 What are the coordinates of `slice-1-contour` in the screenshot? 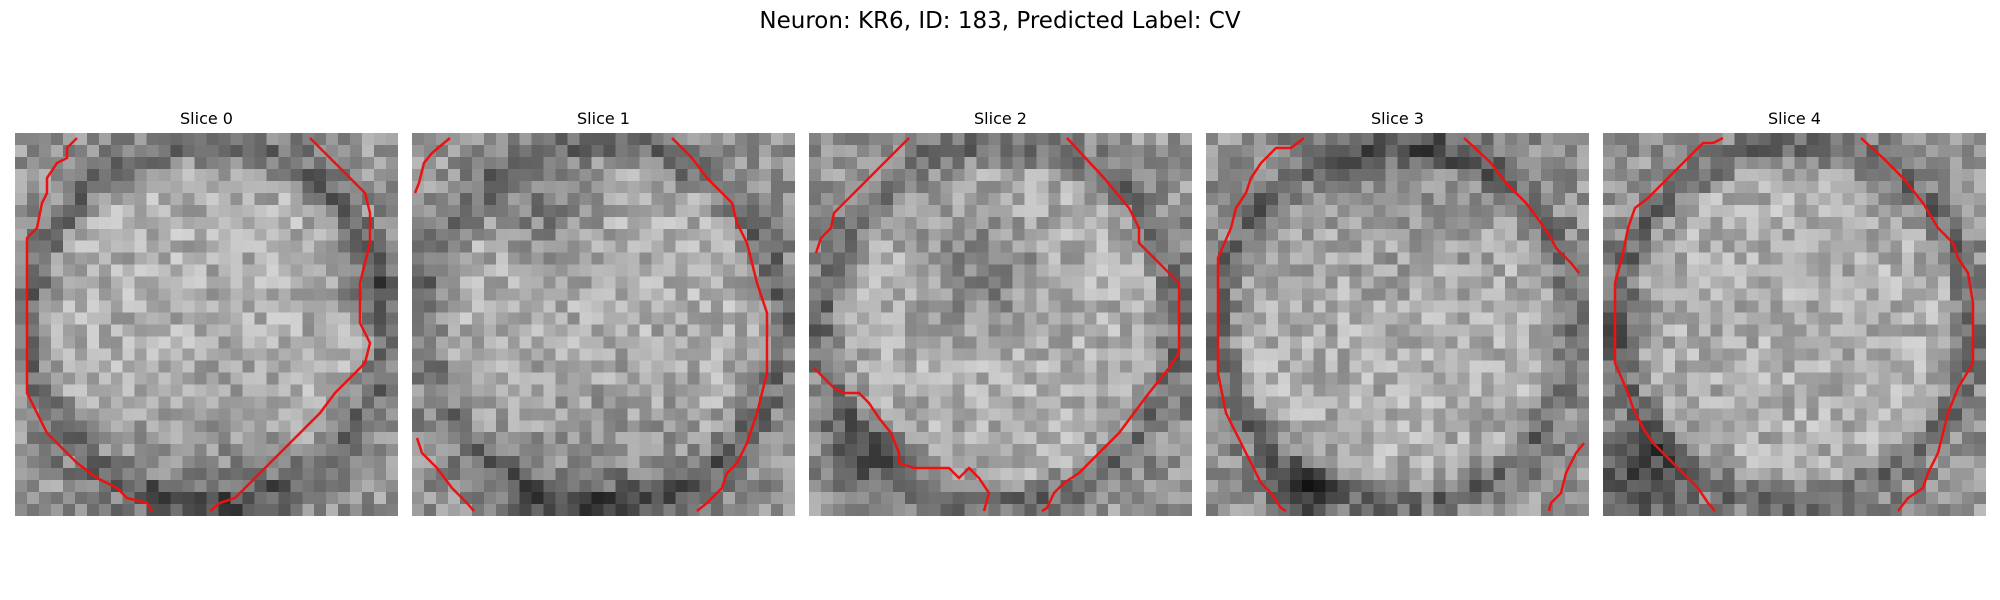 It's located at (603, 324).